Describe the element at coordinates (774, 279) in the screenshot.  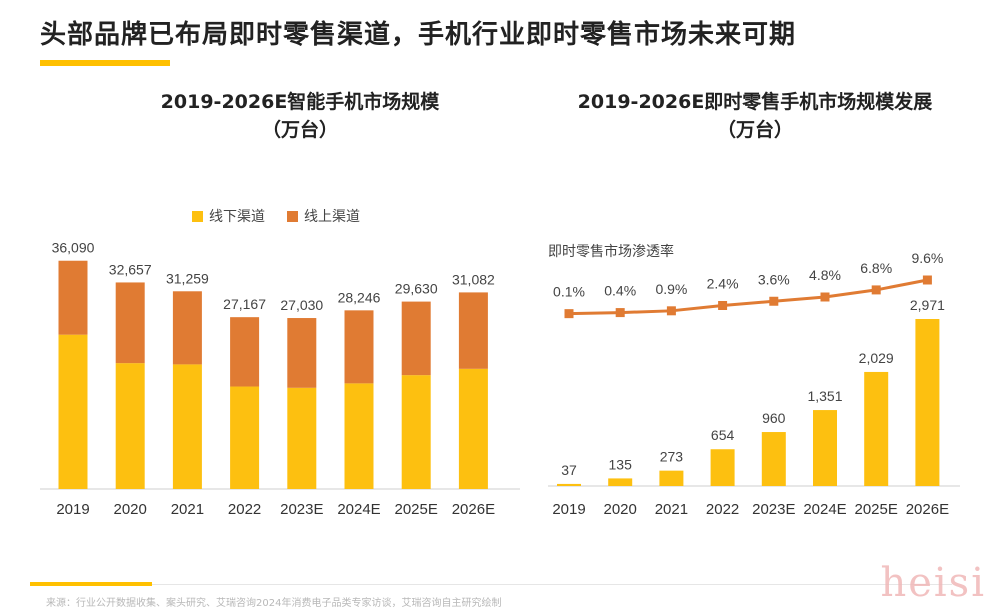
I see `penetration-label-2023E: 3.6%` at that location.